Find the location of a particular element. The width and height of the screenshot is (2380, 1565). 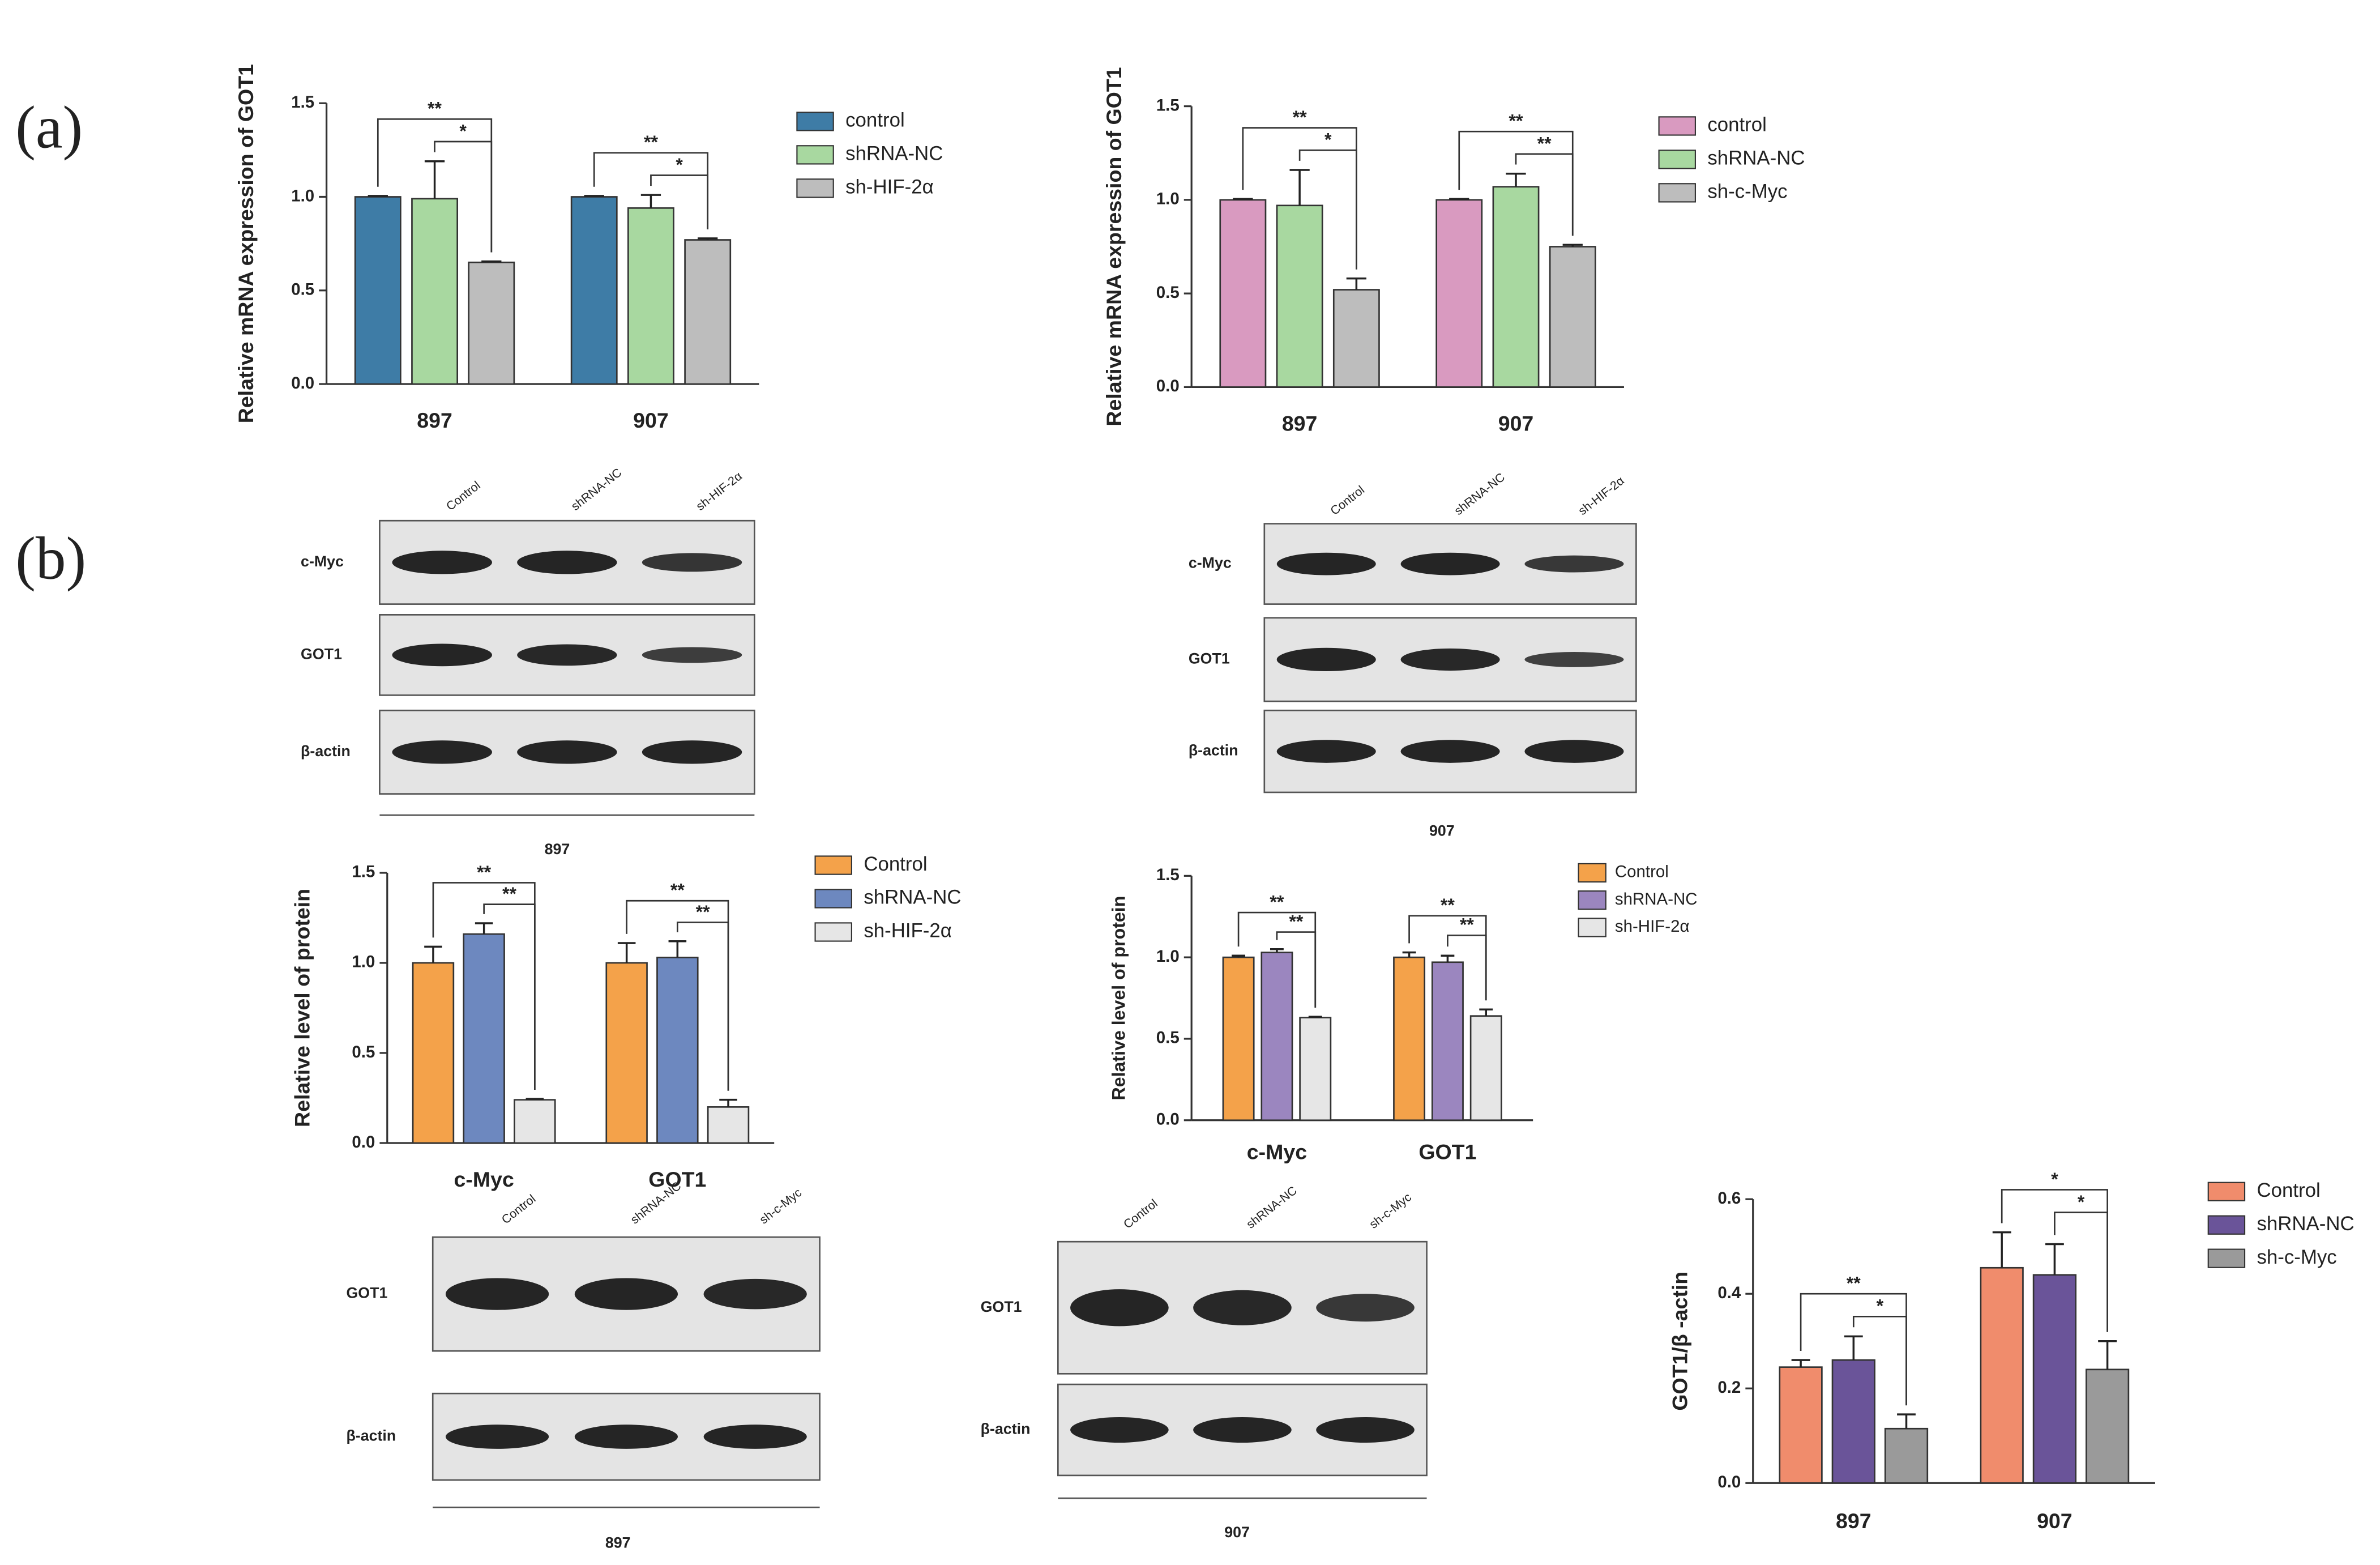

x-tick-label: 897 is located at coordinates (1853, 1521).